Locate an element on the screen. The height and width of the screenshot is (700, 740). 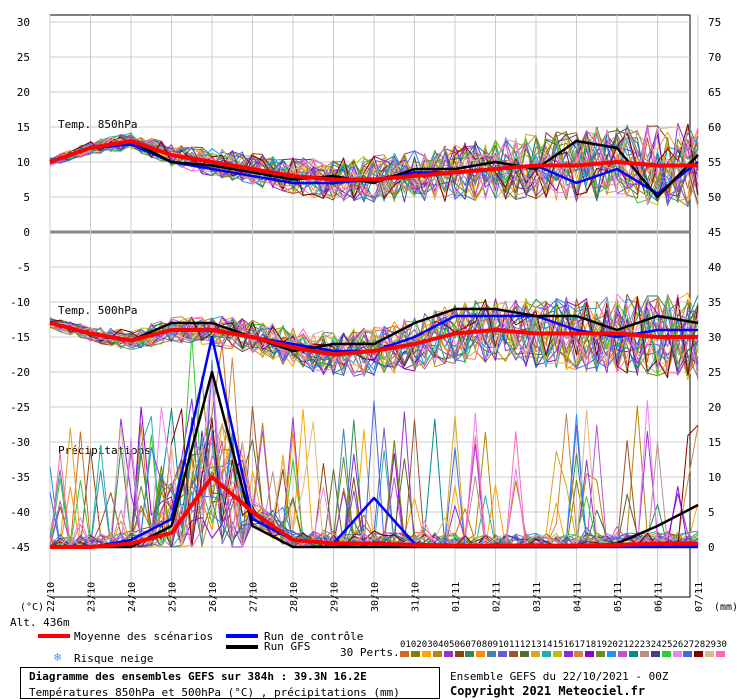
y-tick-right: 20 is located at coordinates (714, 407).